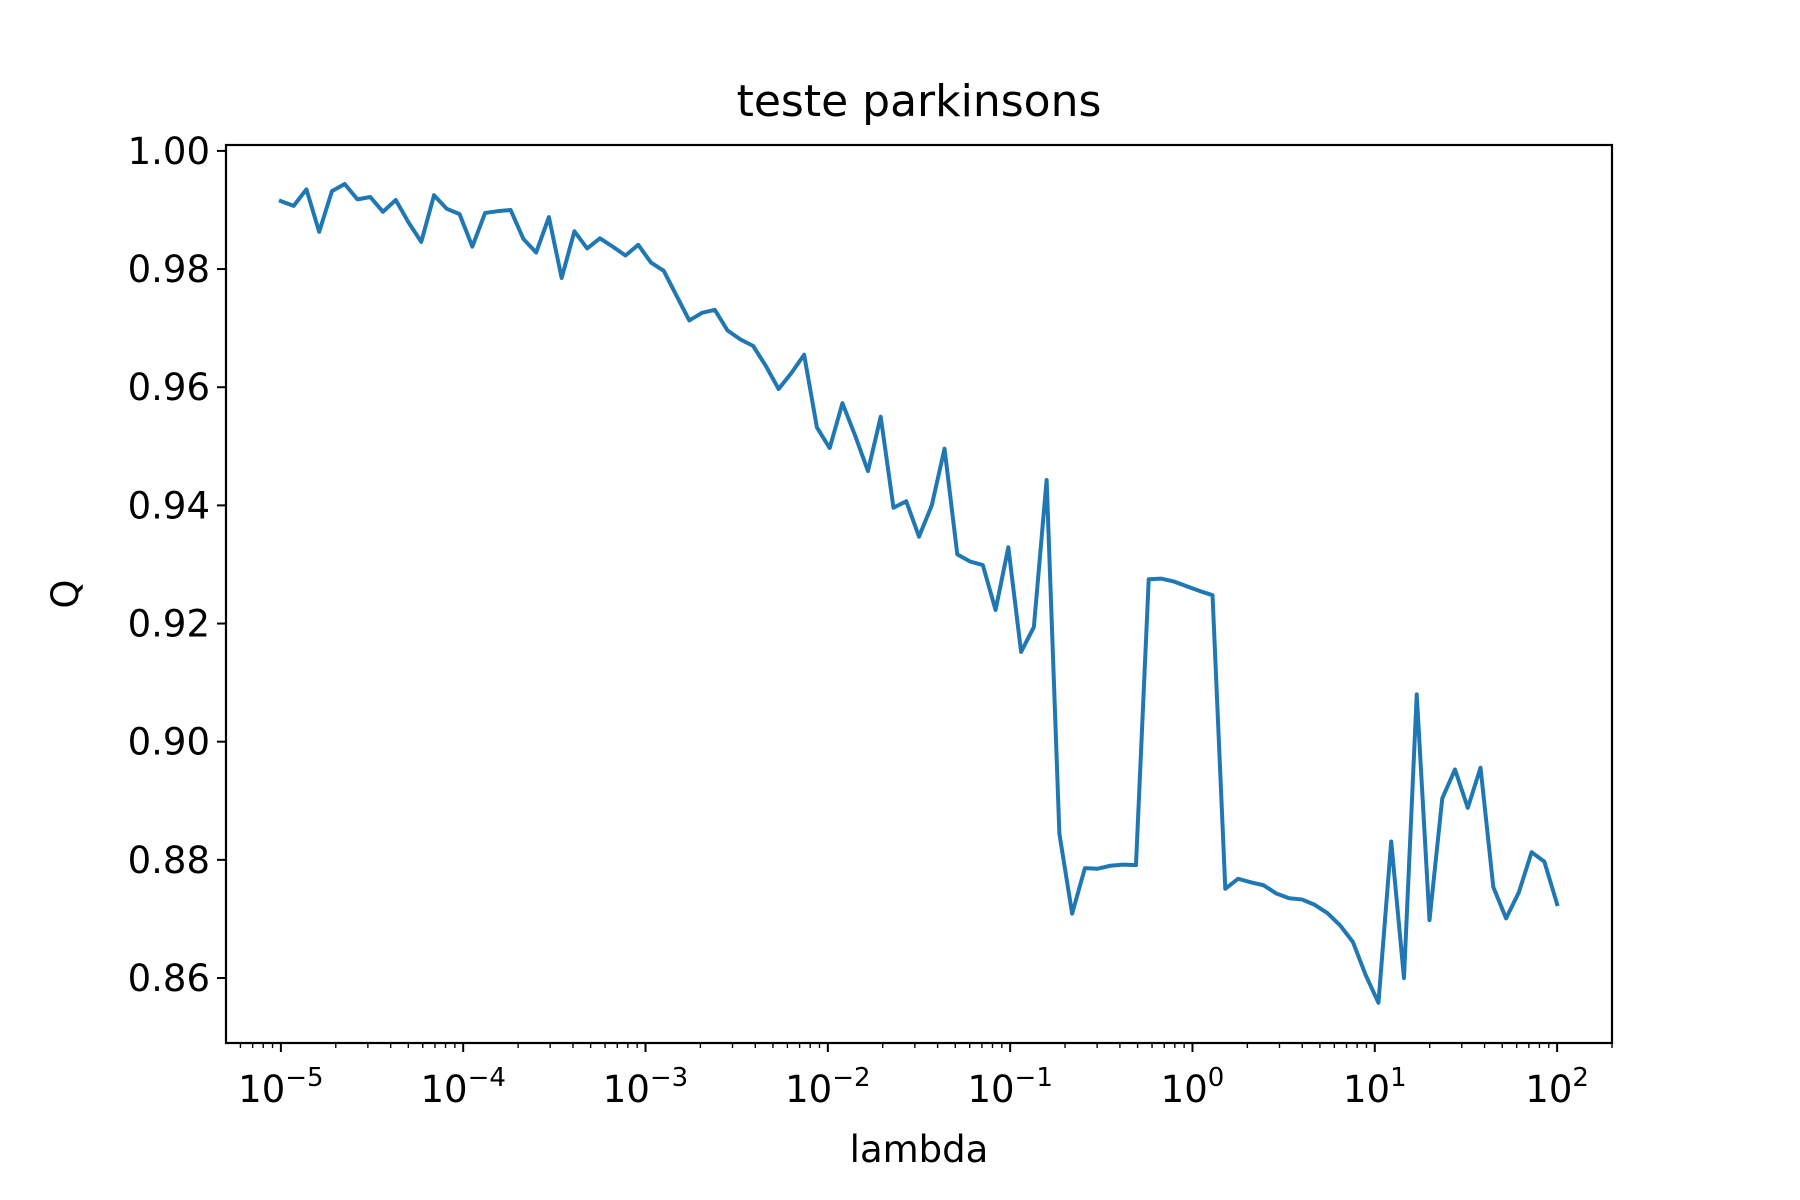 This screenshot has width=1800, height=1200. I want to click on x-axis: 10⁻⁵ 10⁻⁴ 10⁻³ 10⁻² 10⁻¹ 10⁰ 10¹ 10², so click(925, 1077).